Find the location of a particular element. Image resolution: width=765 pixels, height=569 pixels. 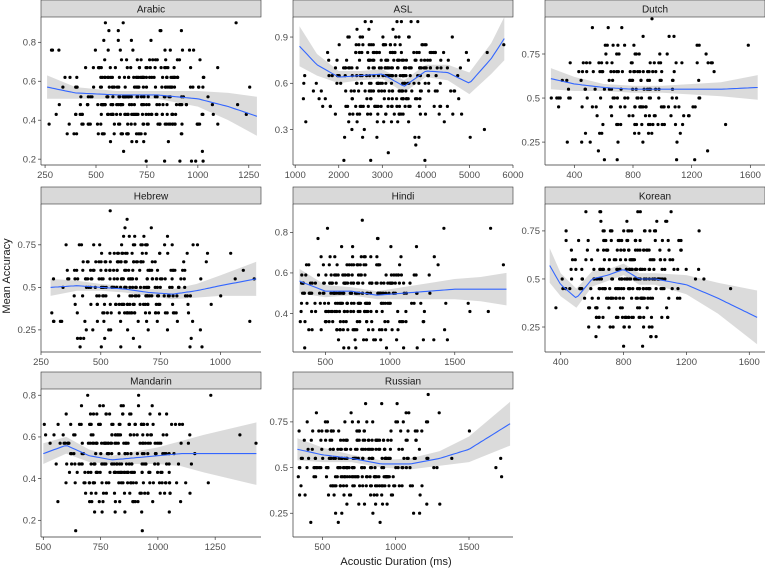

y-tick-label: 0.25 is located at coordinates (27, 330).